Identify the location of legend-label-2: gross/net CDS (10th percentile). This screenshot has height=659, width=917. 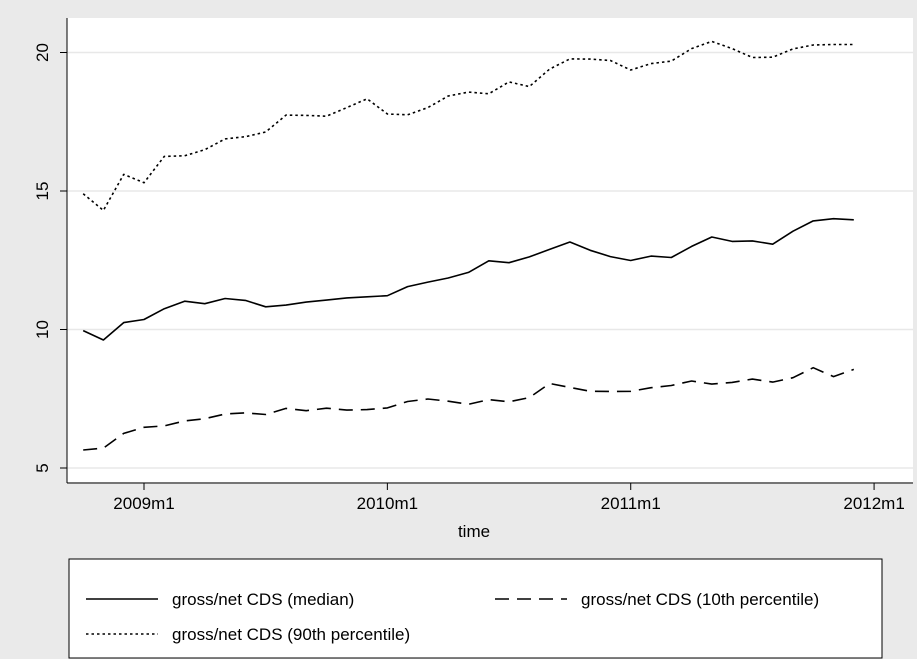
(700, 599).